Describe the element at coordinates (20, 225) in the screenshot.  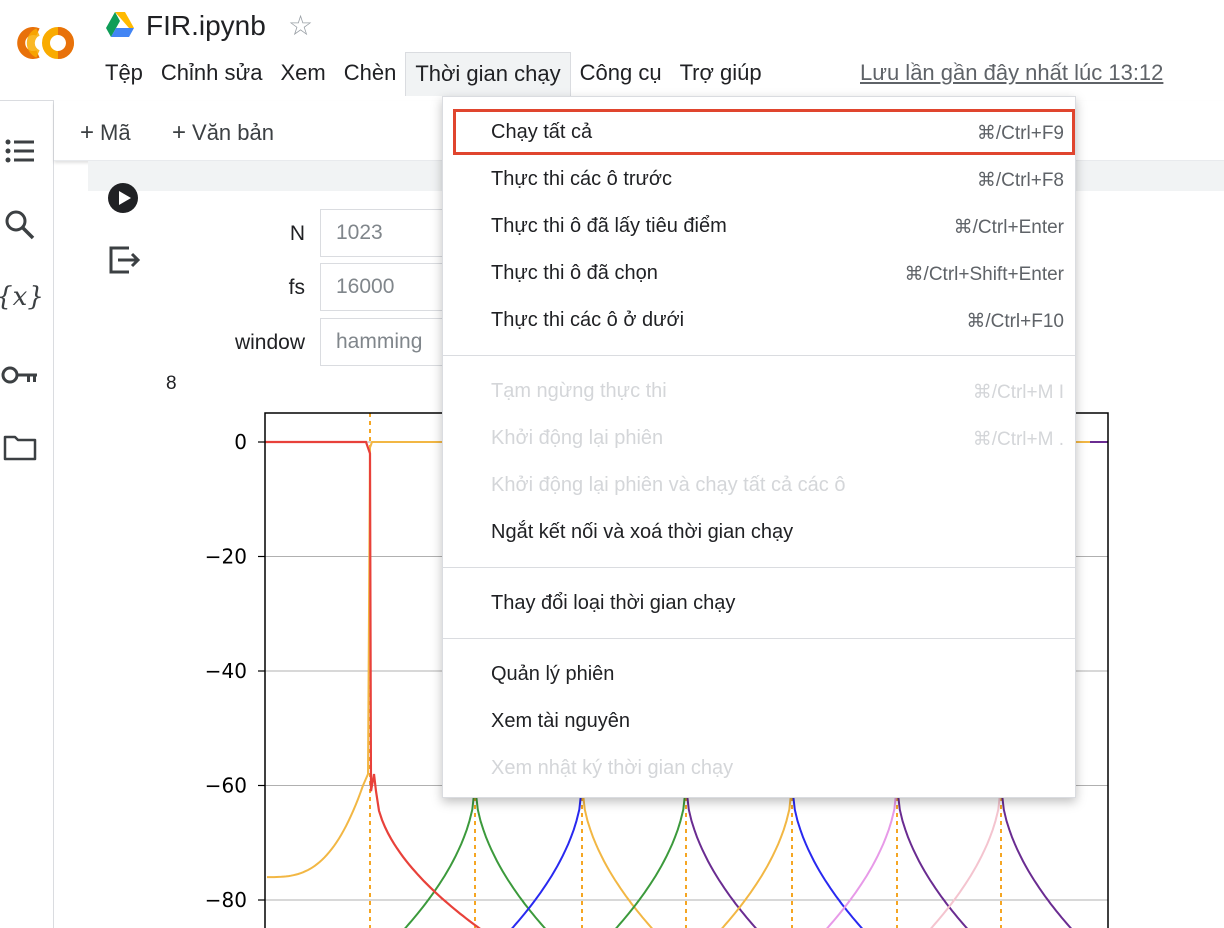
I see `search-icon` at that location.